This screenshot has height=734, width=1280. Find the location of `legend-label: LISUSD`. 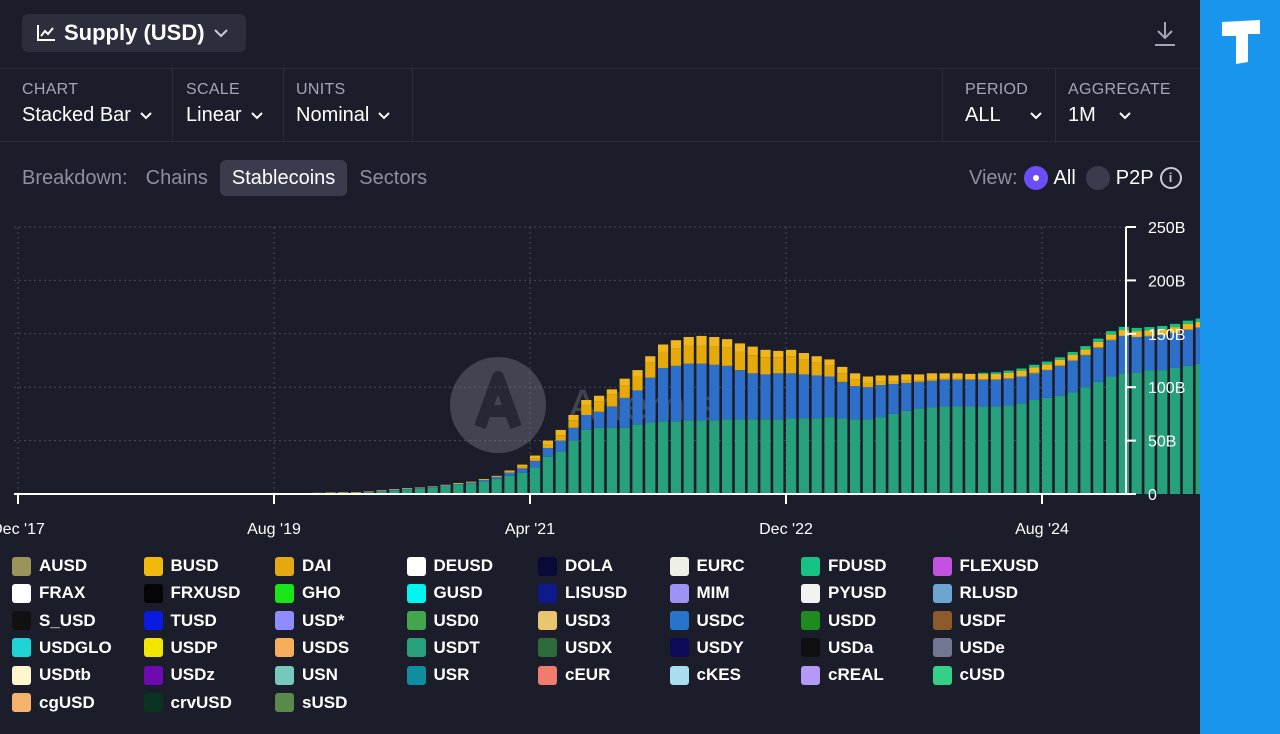

legend-label: LISUSD is located at coordinates (596, 593).